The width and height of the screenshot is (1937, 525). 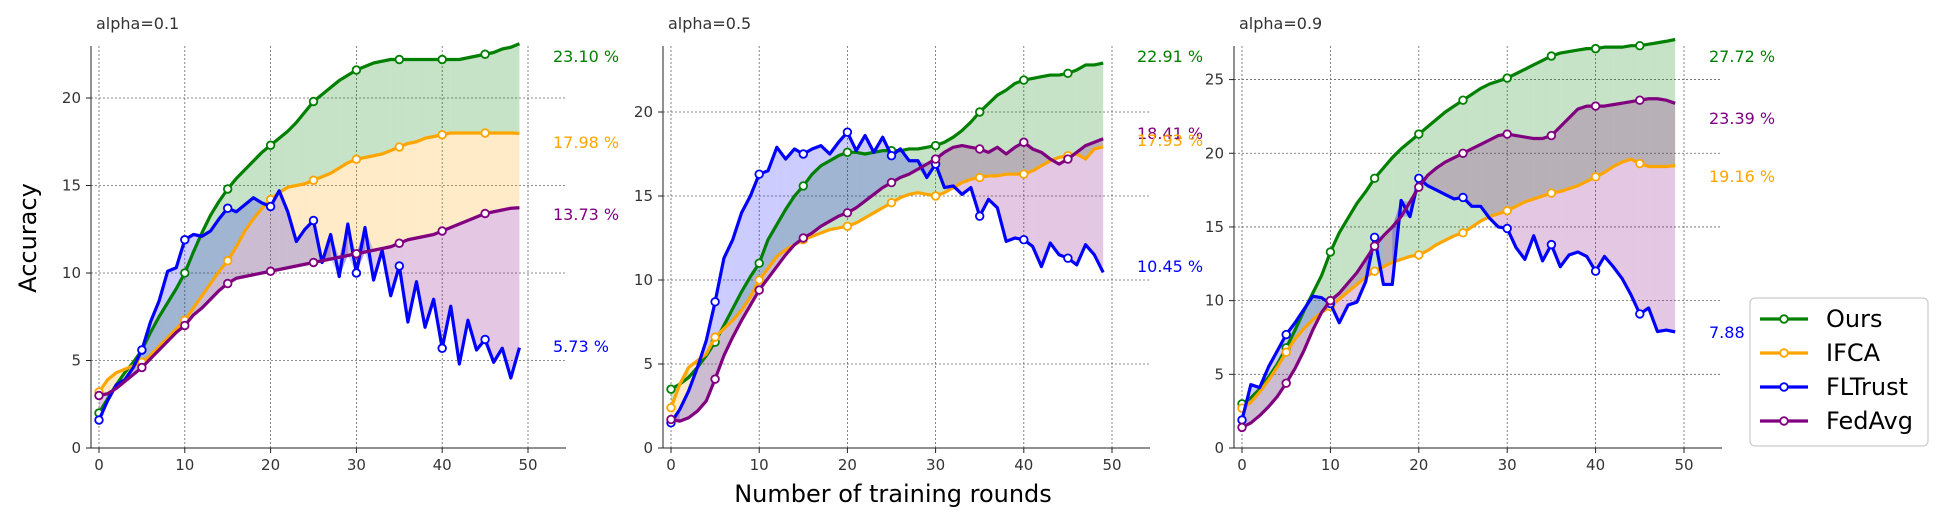 I want to click on series-line-fedavg, so click(x=1458, y=263).